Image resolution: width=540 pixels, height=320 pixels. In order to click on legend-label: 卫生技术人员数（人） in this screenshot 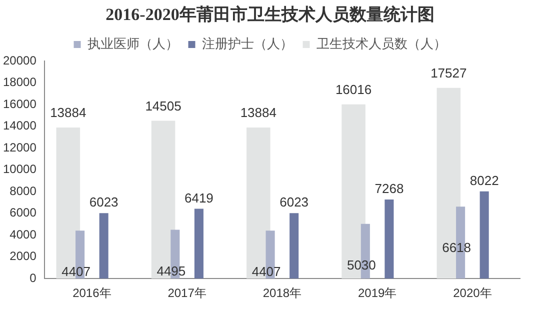, I will do `click(381, 44)`.